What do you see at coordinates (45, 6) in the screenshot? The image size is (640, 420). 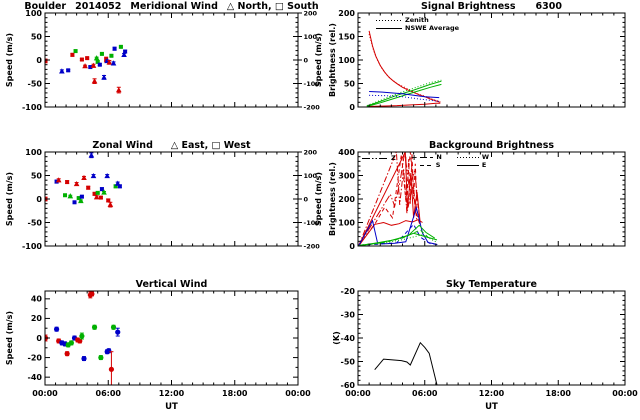 I see `station-name: Boulder` at bounding box center [45, 6].